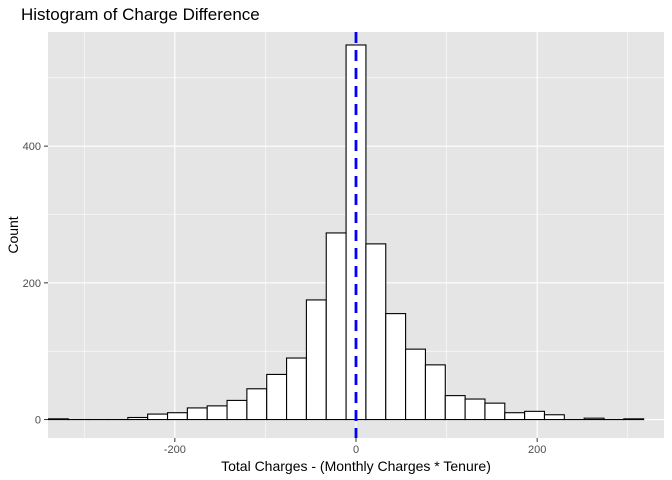 This screenshot has height=480, width=672. Describe the element at coordinates (140, 14) in the screenshot. I see `chart-title: Histogram of Charge Difference` at that location.